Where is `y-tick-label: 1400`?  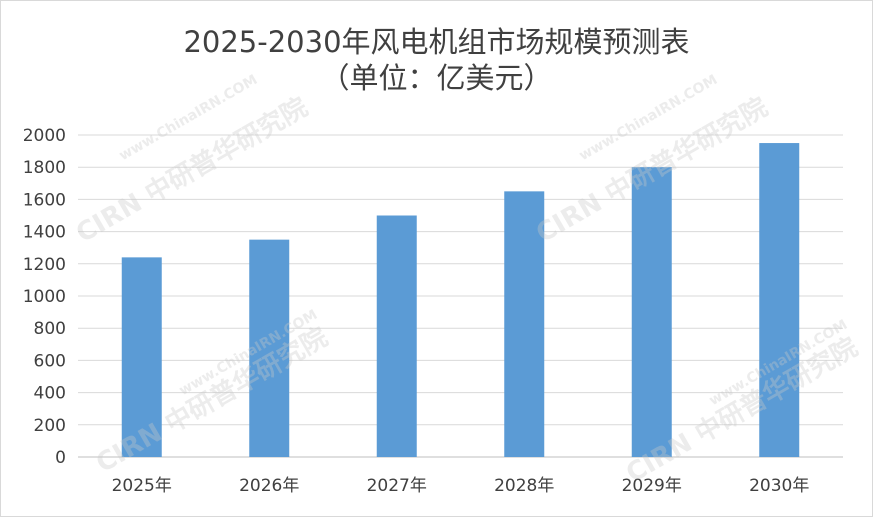
y-tick-label: 1400 is located at coordinates (44, 233).